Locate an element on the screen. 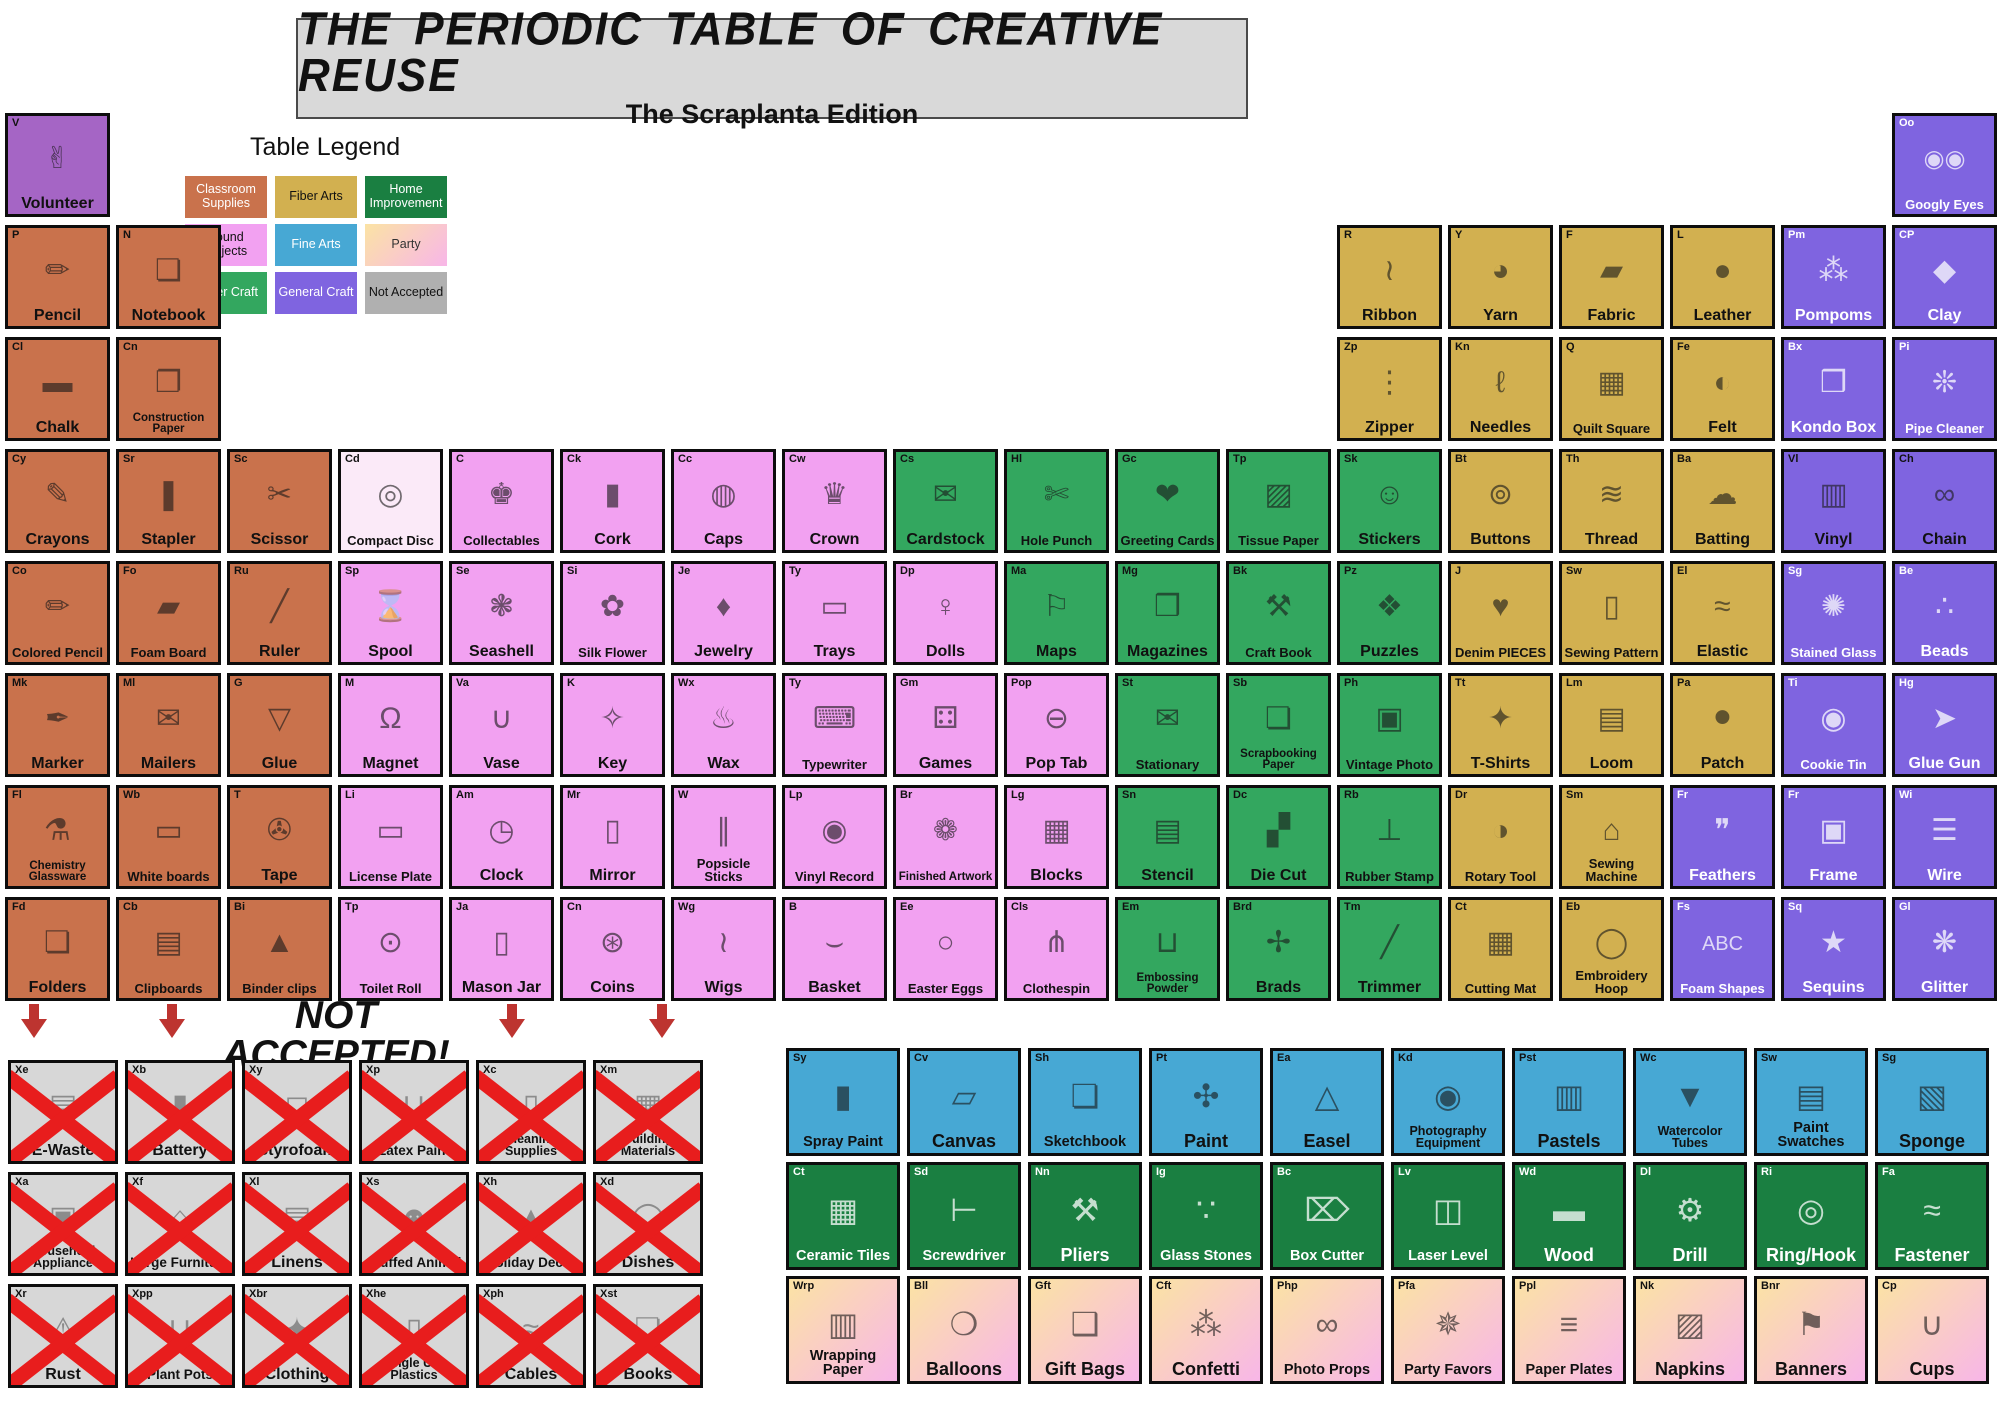  tile-symbol: Cc is located at coordinates (685, 459).